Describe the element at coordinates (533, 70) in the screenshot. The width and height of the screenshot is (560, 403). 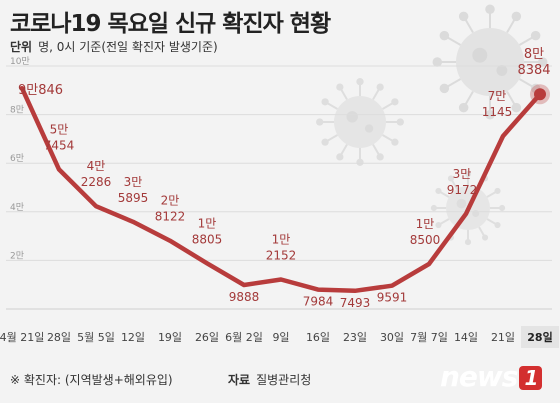
I see `data-label-bottom: 8384` at that location.